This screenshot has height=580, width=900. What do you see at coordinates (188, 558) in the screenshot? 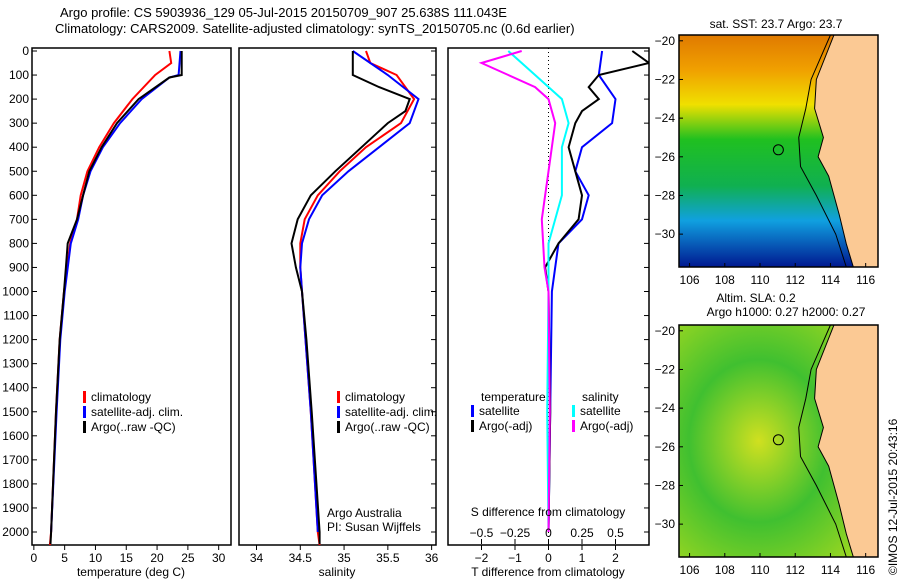
I see `temperature-axis-tick-label: 25` at bounding box center [188, 558].